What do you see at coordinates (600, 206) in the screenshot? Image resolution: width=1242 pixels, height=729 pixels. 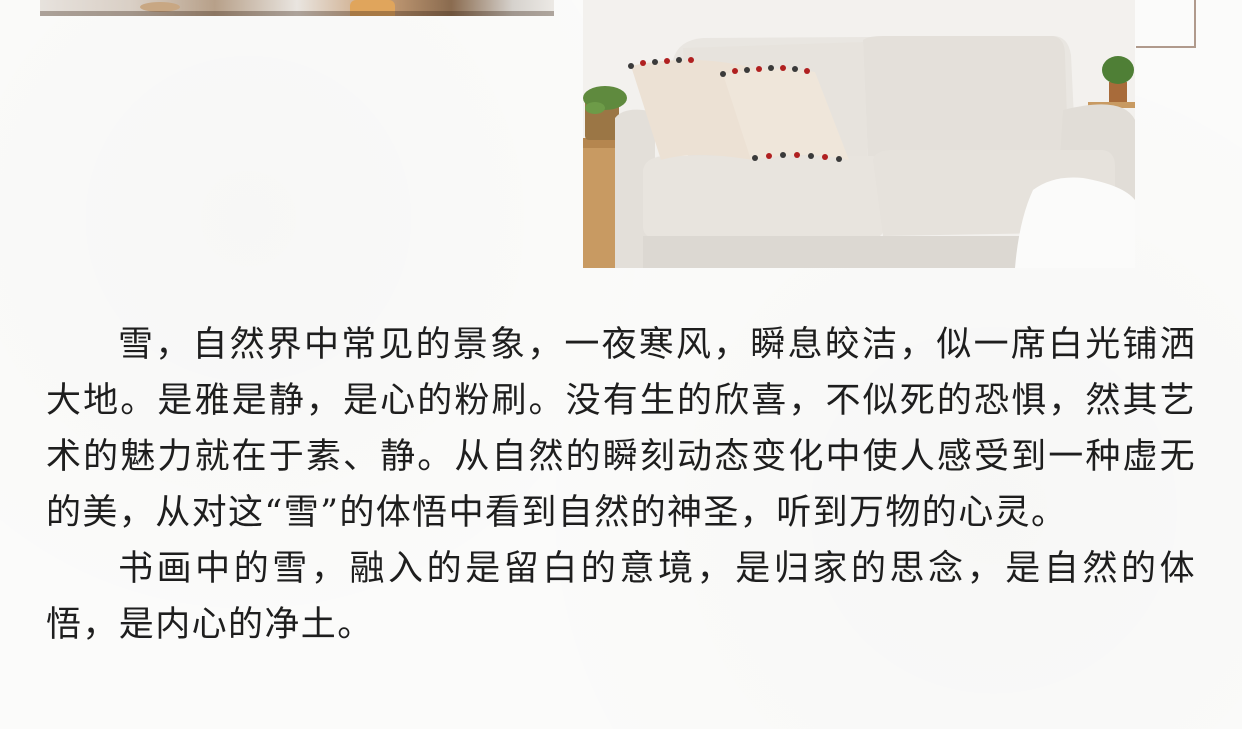 I see `side-table` at bounding box center [600, 206].